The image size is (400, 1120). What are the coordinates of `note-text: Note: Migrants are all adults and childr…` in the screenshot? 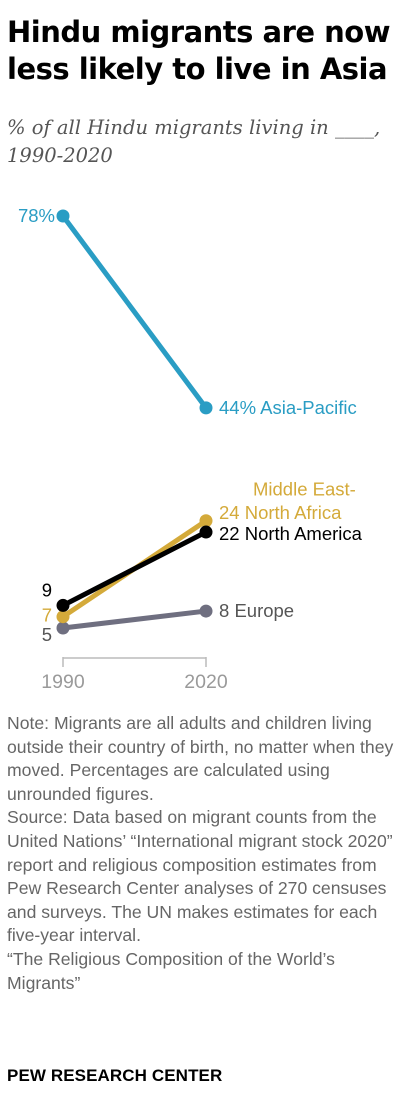 It's located at (200, 758).